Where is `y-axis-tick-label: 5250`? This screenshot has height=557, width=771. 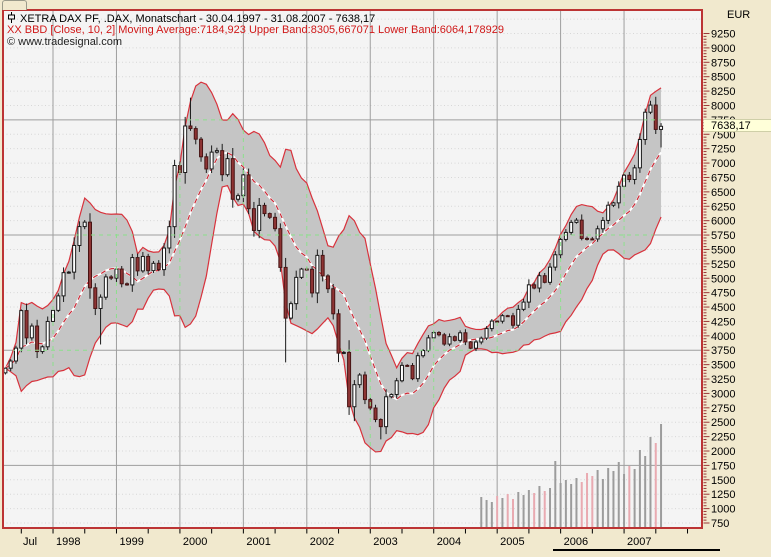
y-axis-tick-label: 5250 is located at coordinates (723, 265).